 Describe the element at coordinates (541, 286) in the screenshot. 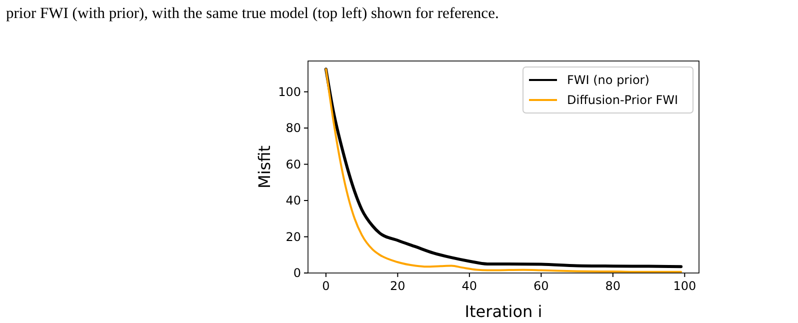

I see `x-tick-label: 60` at that location.